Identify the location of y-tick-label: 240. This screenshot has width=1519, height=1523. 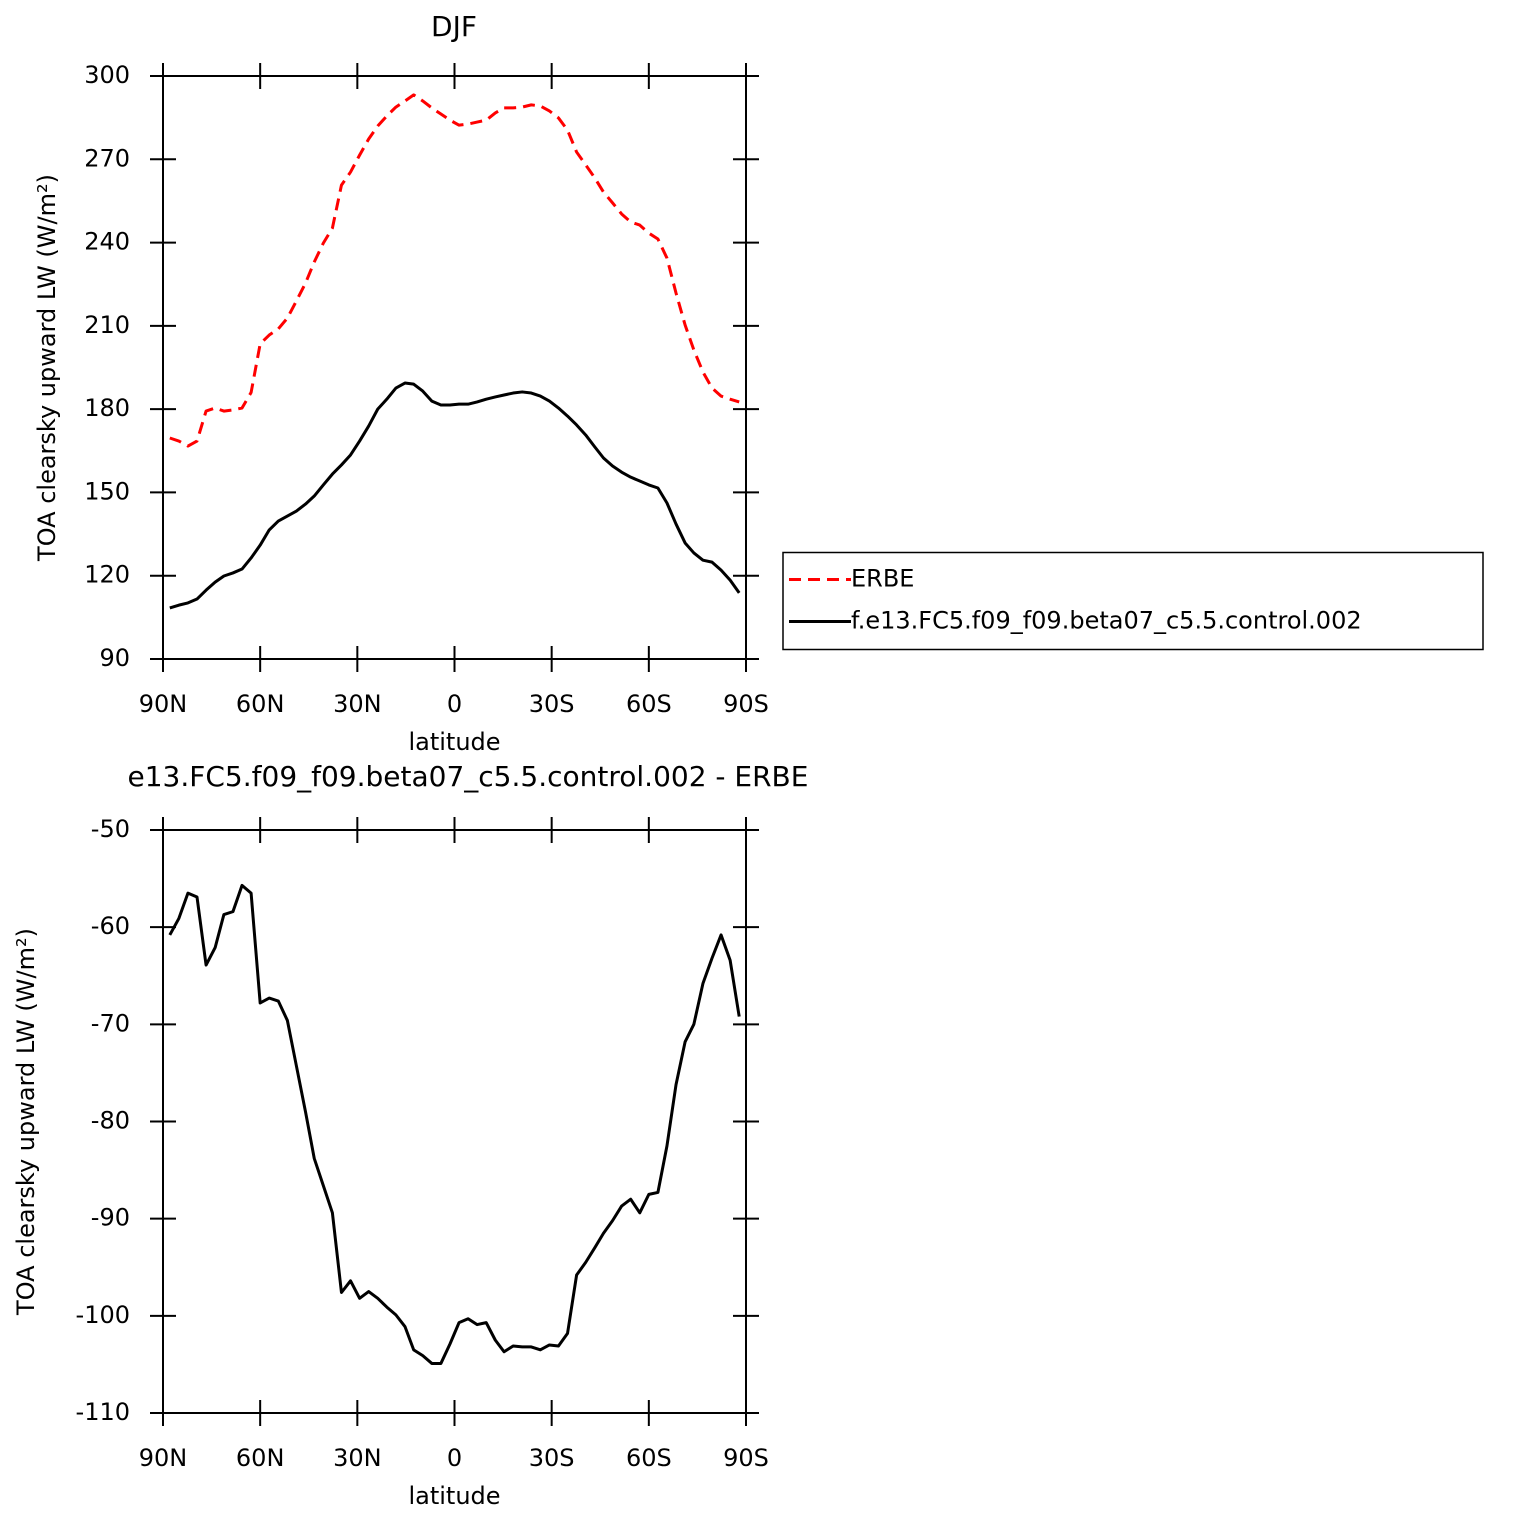
(107, 242).